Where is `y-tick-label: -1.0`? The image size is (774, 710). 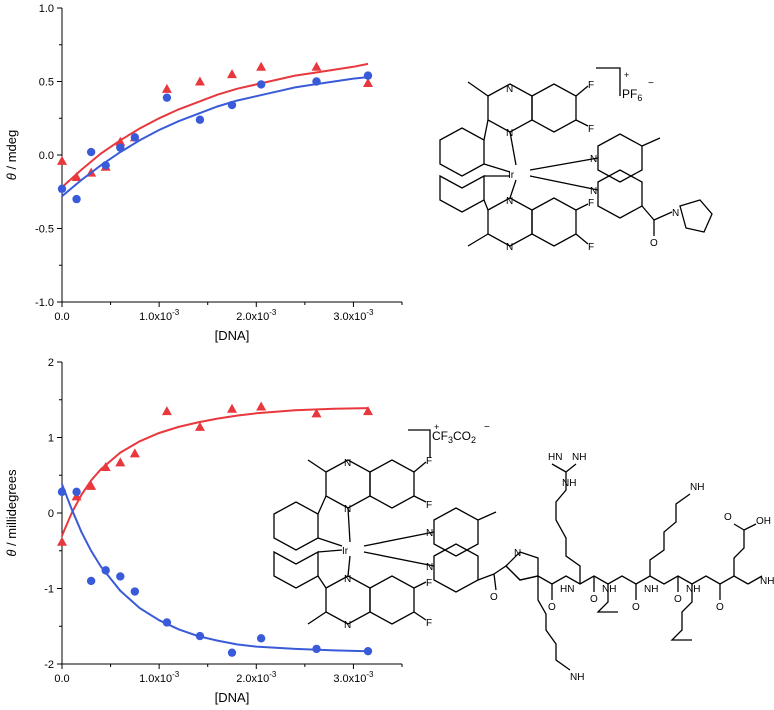 y-tick-label: -1.0 is located at coordinates (44, 303).